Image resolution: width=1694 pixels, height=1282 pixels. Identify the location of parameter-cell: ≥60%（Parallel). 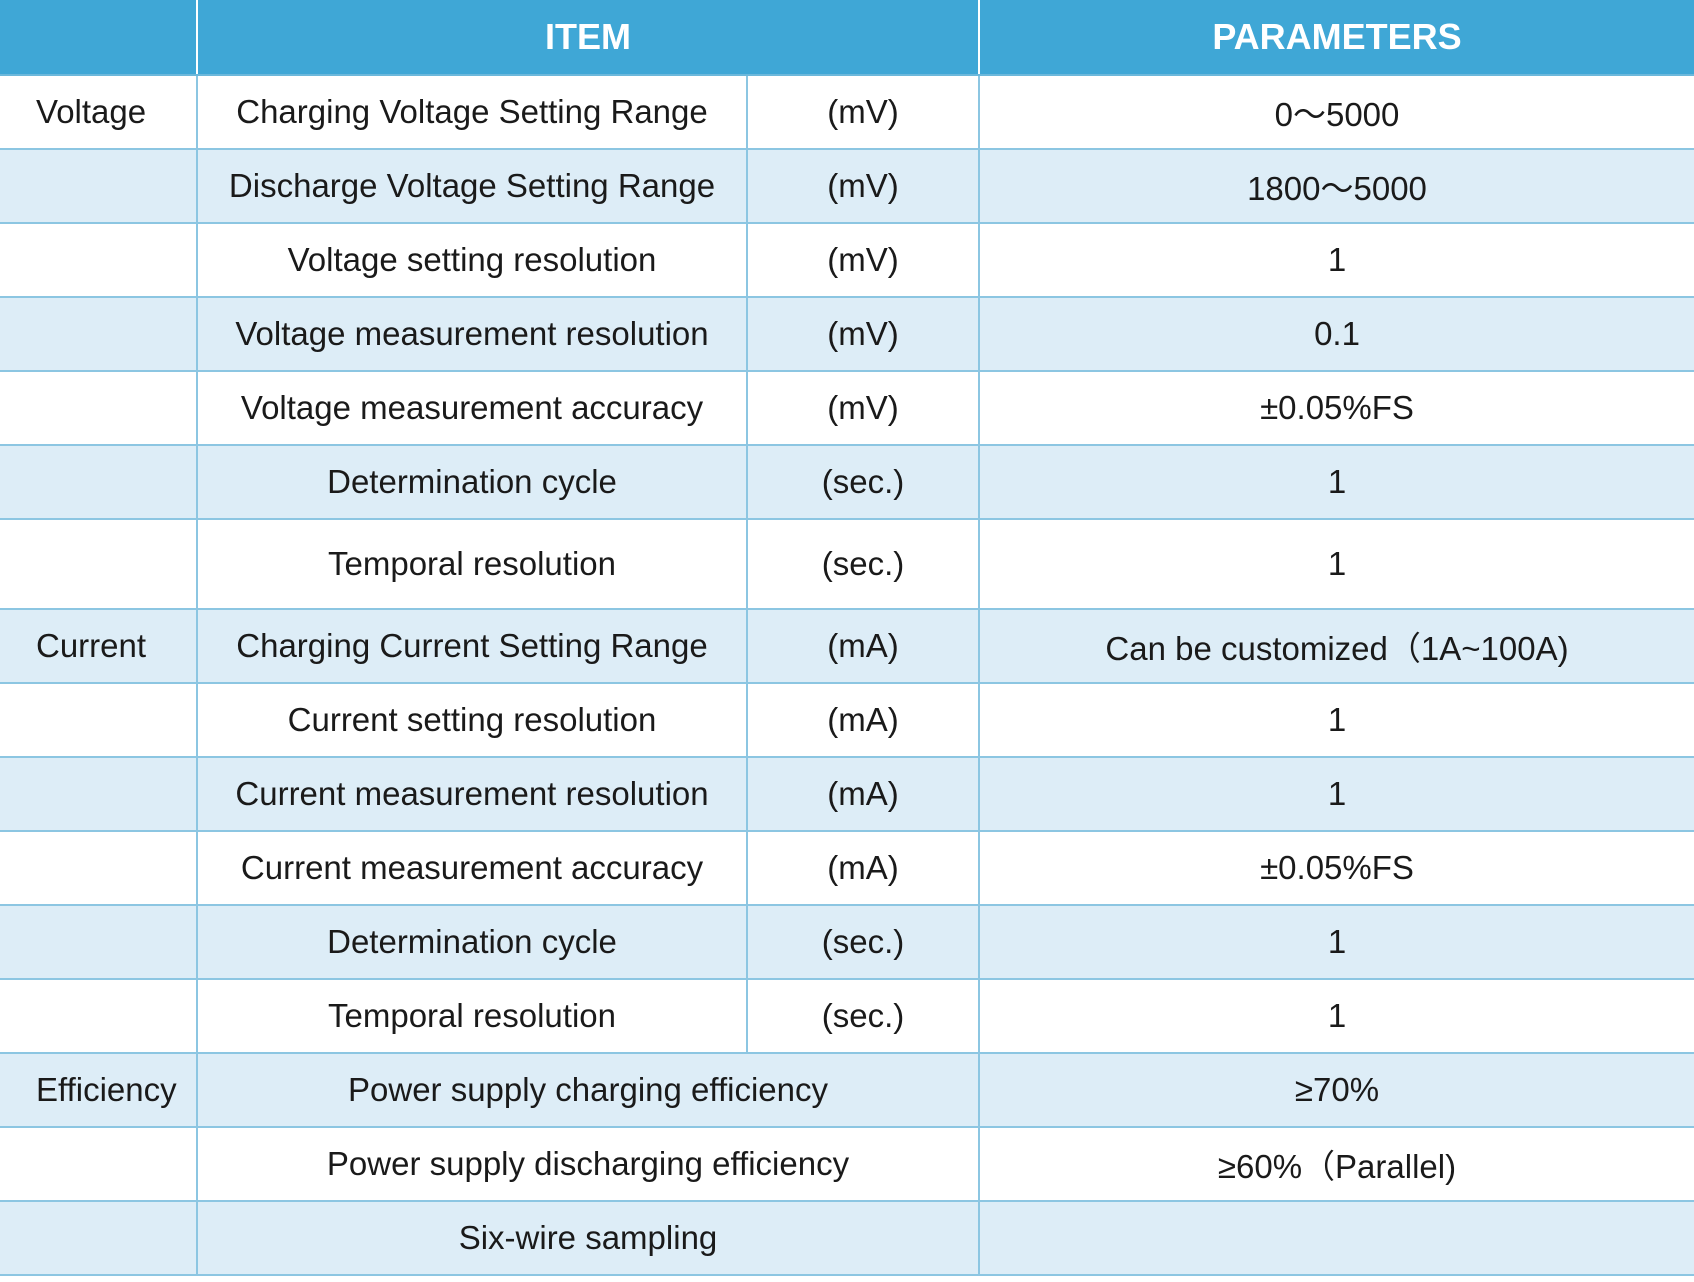
(1336, 1164).